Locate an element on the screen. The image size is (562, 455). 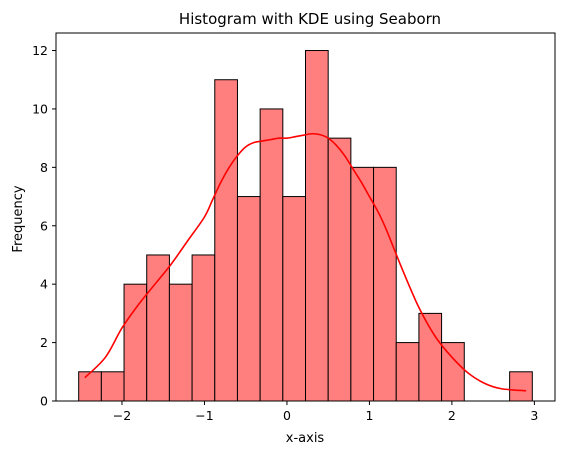
x-ticks: −2 −1 0 1 2 3 is located at coordinates (325, 412).